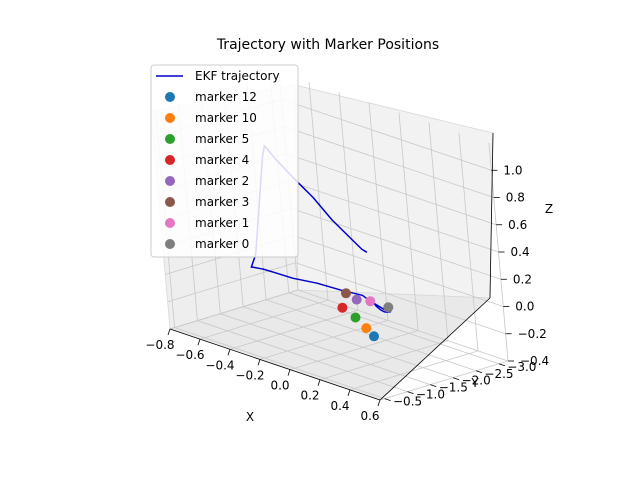 The height and width of the screenshot is (480, 640). Describe the element at coordinates (219, 365) in the screenshot. I see `x-tick-label: −0.4` at that location.